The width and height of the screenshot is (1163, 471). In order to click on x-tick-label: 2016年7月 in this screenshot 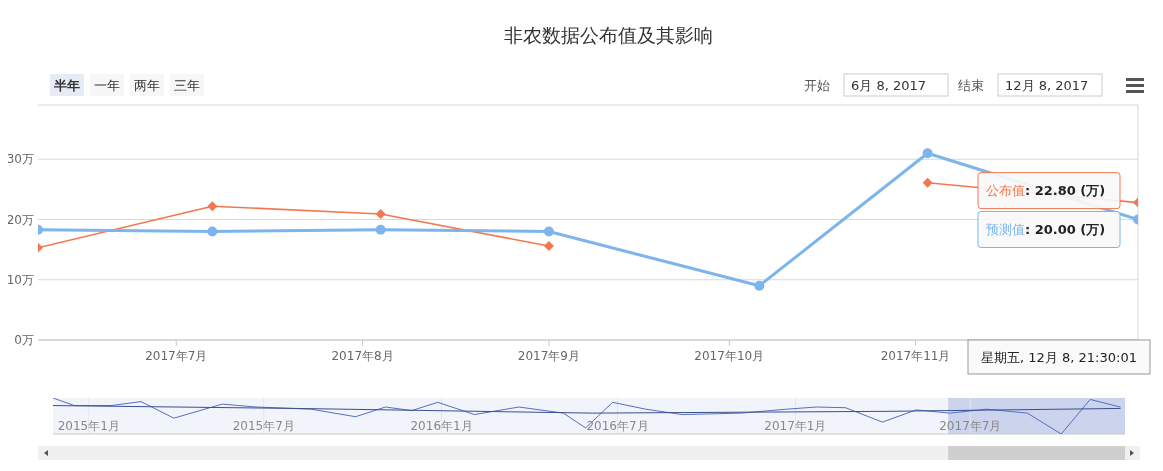, I will do `click(617, 426)`.